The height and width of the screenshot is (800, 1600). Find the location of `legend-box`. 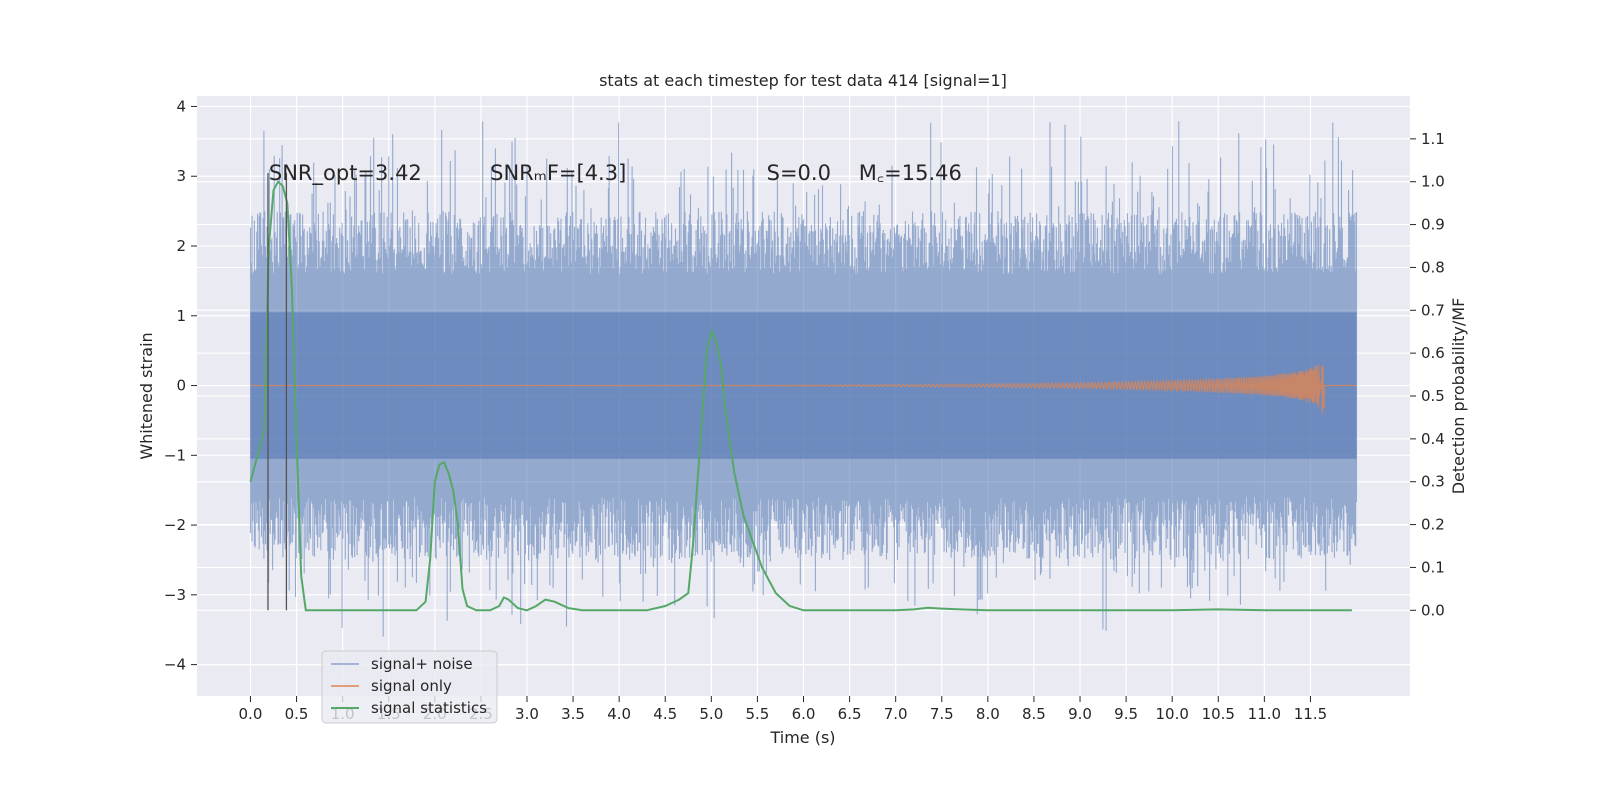

legend-box is located at coordinates (409, 687).